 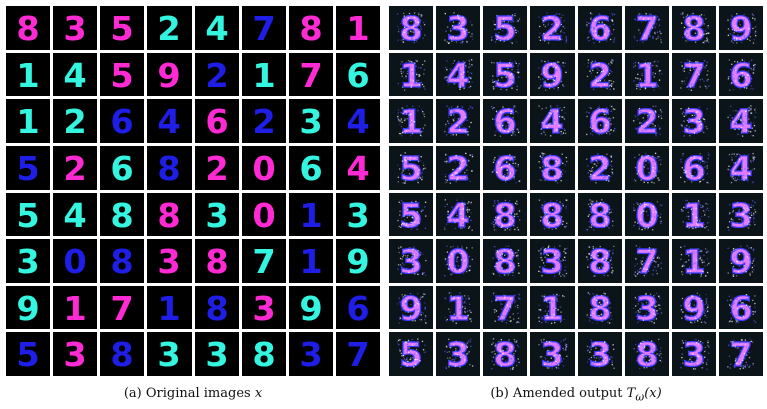 I want to click on caption-amended-label: (b) Amended output, so click(x=556, y=393).